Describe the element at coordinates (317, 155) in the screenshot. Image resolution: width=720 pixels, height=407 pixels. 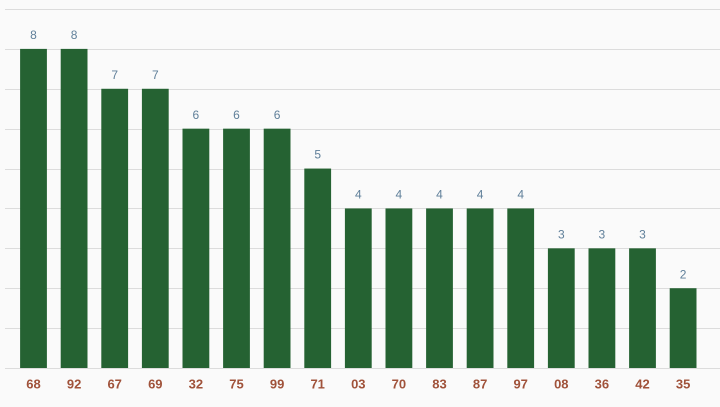
I see `value-label: 5` at that location.